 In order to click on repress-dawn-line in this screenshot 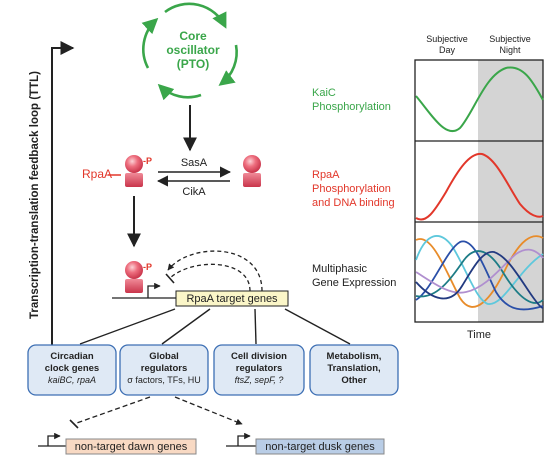, I will do `click(112, 410)`.